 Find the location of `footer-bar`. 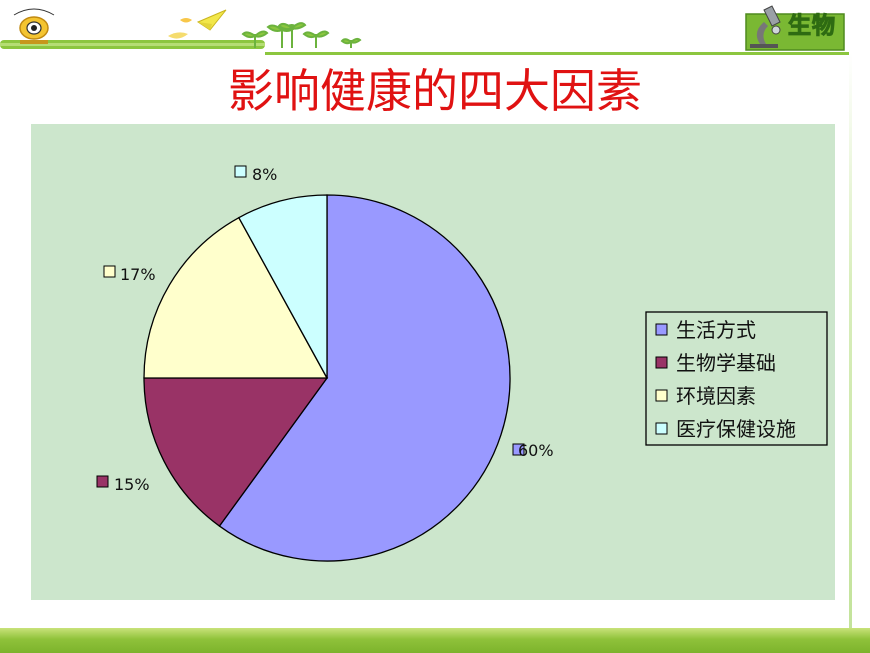

footer-bar is located at coordinates (435, 640).